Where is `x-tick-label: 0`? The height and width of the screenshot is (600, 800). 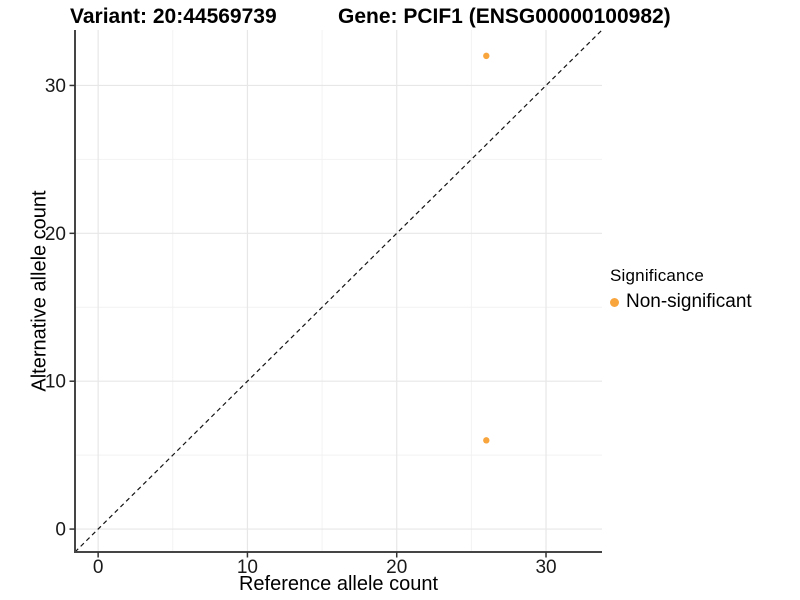
x-tick-label: 0 is located at coordinates (98, 567).